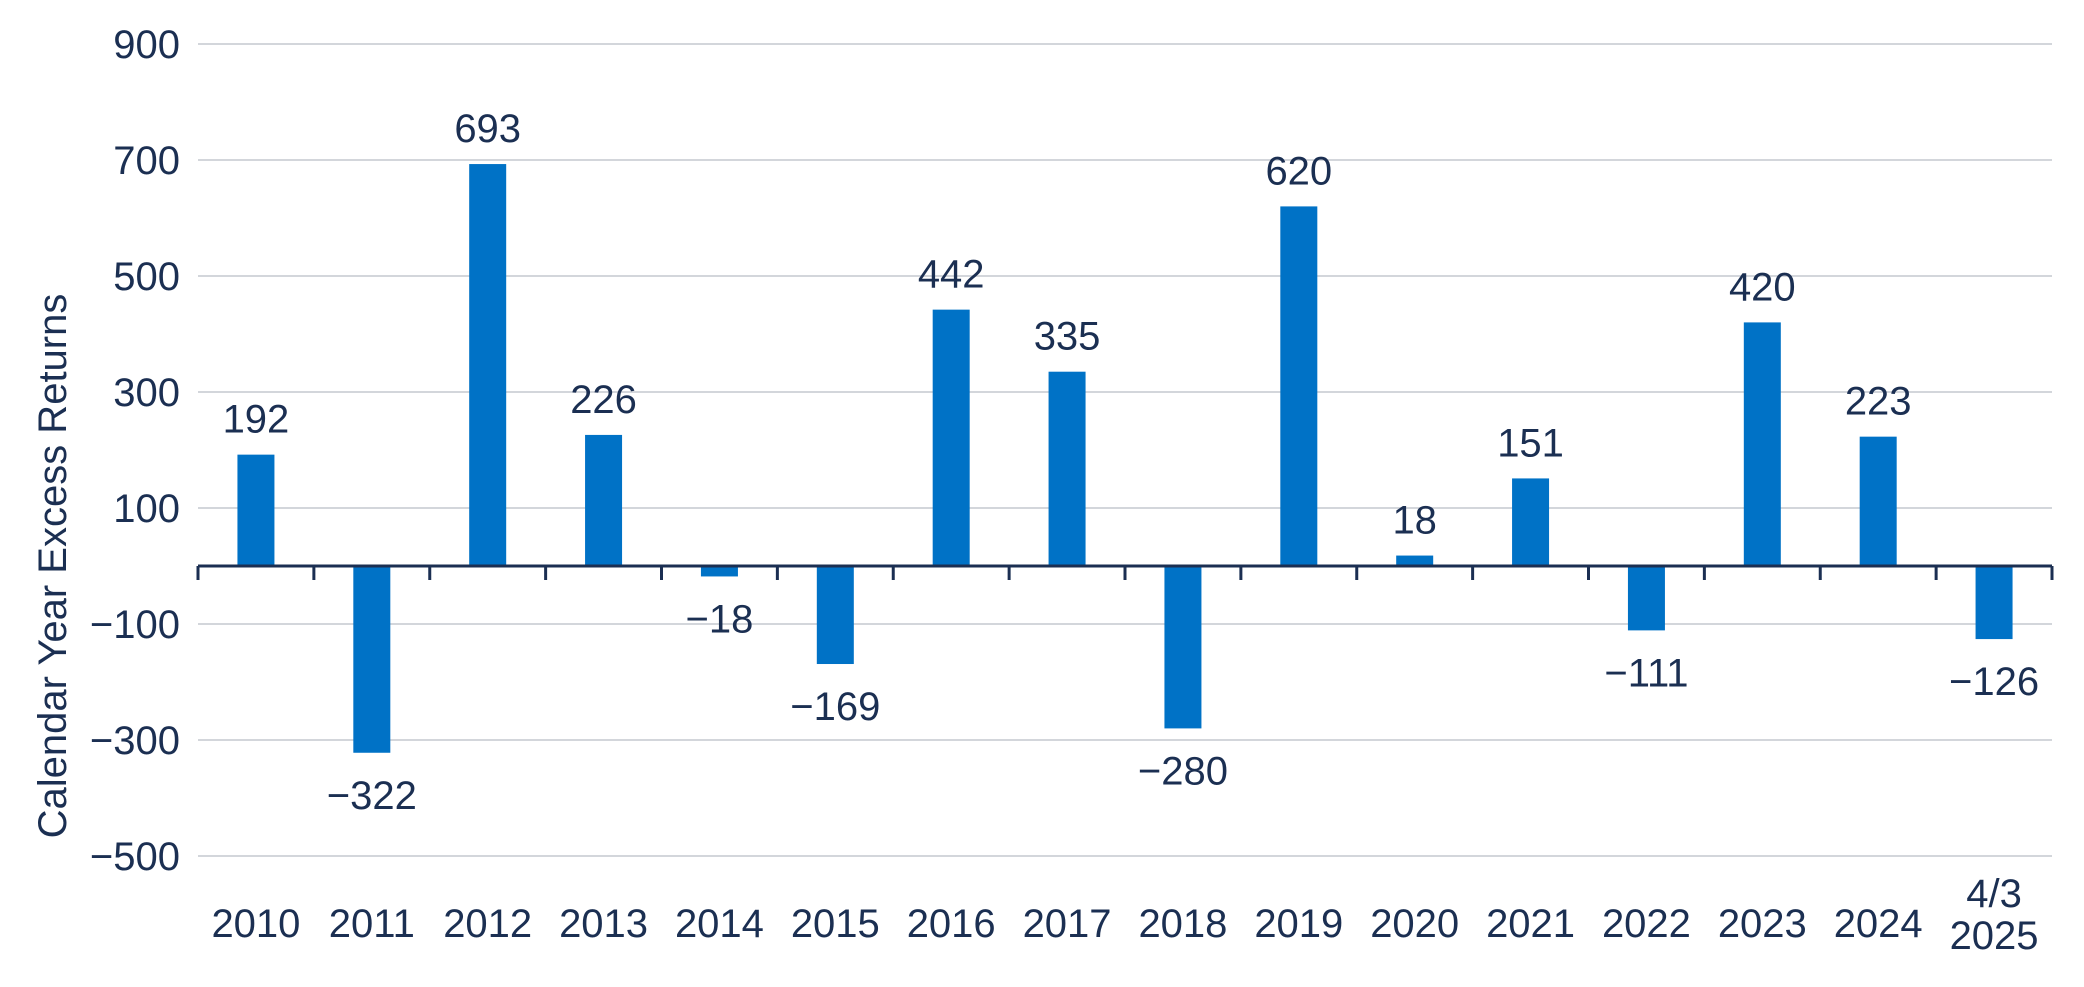 The width and height of the screenshot is (2084, 987). I want to click on x-tick-label: 2014, so click(719, 924).